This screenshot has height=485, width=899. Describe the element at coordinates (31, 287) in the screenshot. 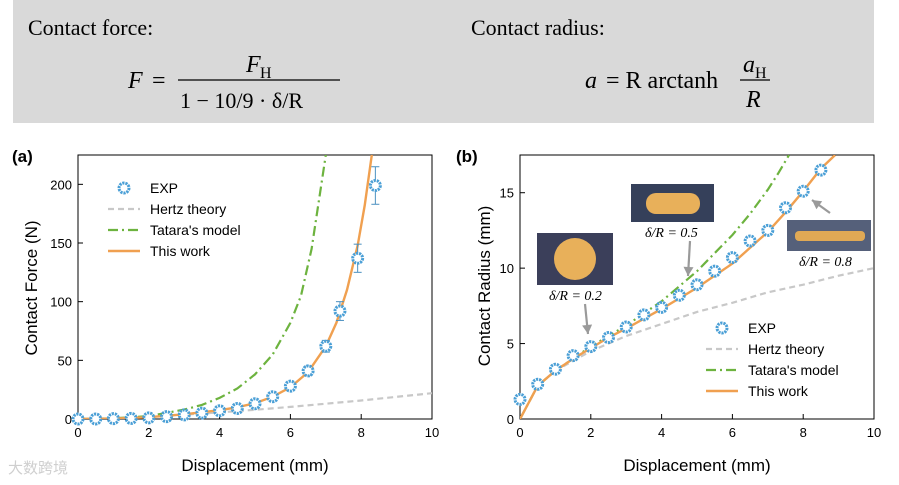

I see `chart-a-ylabel: Contact Force (N)` at that location.